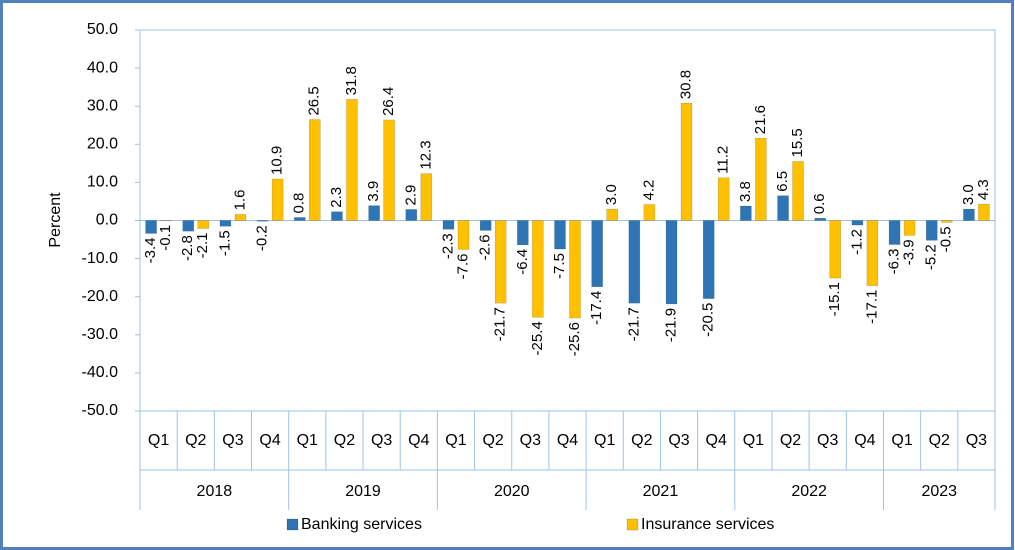 The image size is (1015, 550). What do you see at coordinates (224, 243) in the screenshot?
I see `value-label: -1.5` at bounding box center [224, 243].